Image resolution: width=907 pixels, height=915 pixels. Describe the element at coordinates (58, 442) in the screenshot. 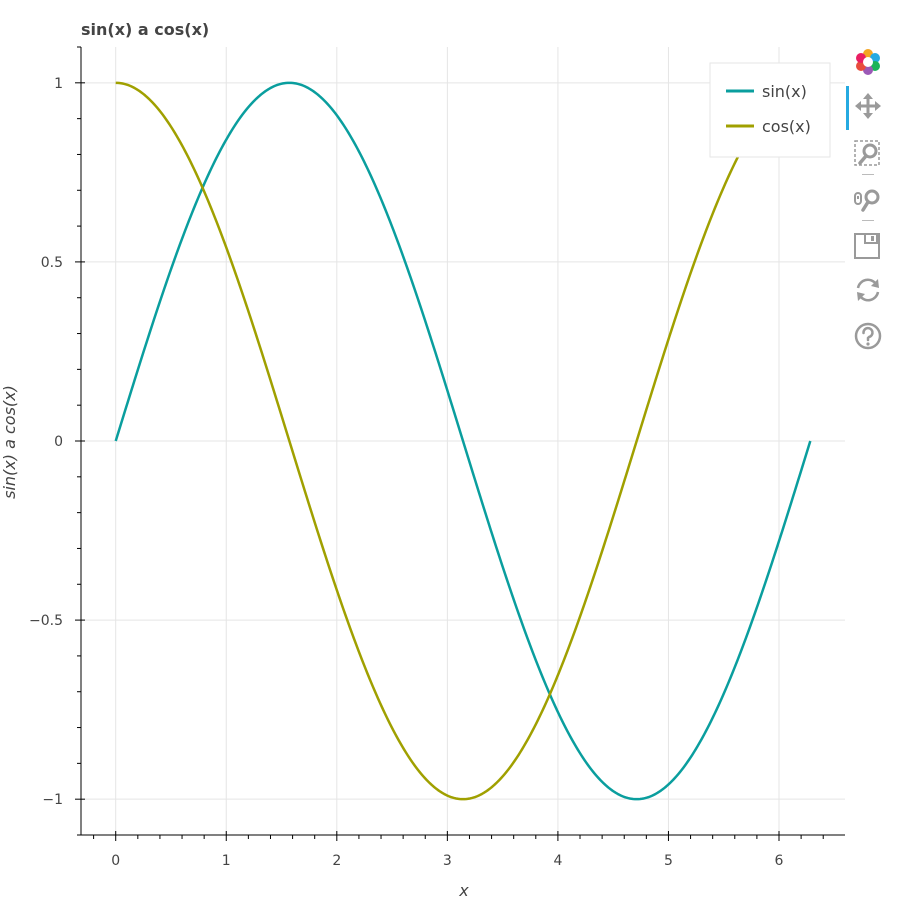

I see `y-tick-label: 0` at that location.